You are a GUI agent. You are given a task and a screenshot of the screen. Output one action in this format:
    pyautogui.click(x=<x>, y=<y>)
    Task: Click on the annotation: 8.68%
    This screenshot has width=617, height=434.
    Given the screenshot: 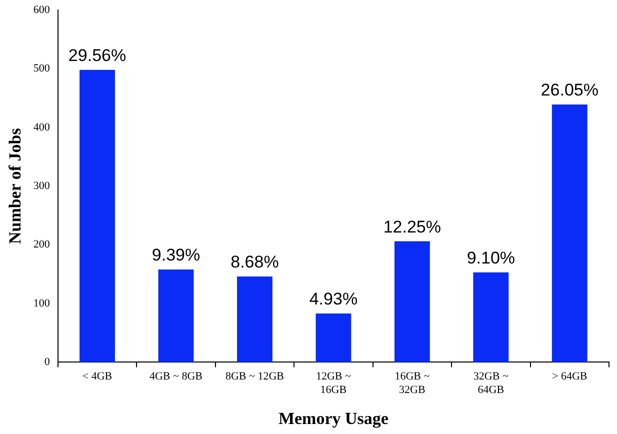 What is the action you would take?
    pyautogui.click(x=254, y=262)
    